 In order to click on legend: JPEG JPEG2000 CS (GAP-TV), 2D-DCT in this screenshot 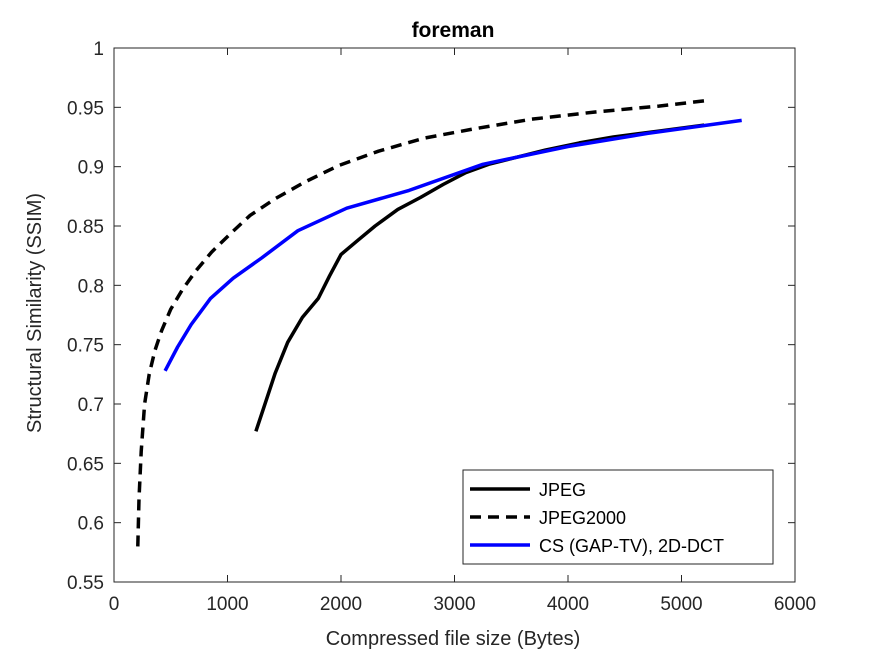, I will do `click(618, 517)`.